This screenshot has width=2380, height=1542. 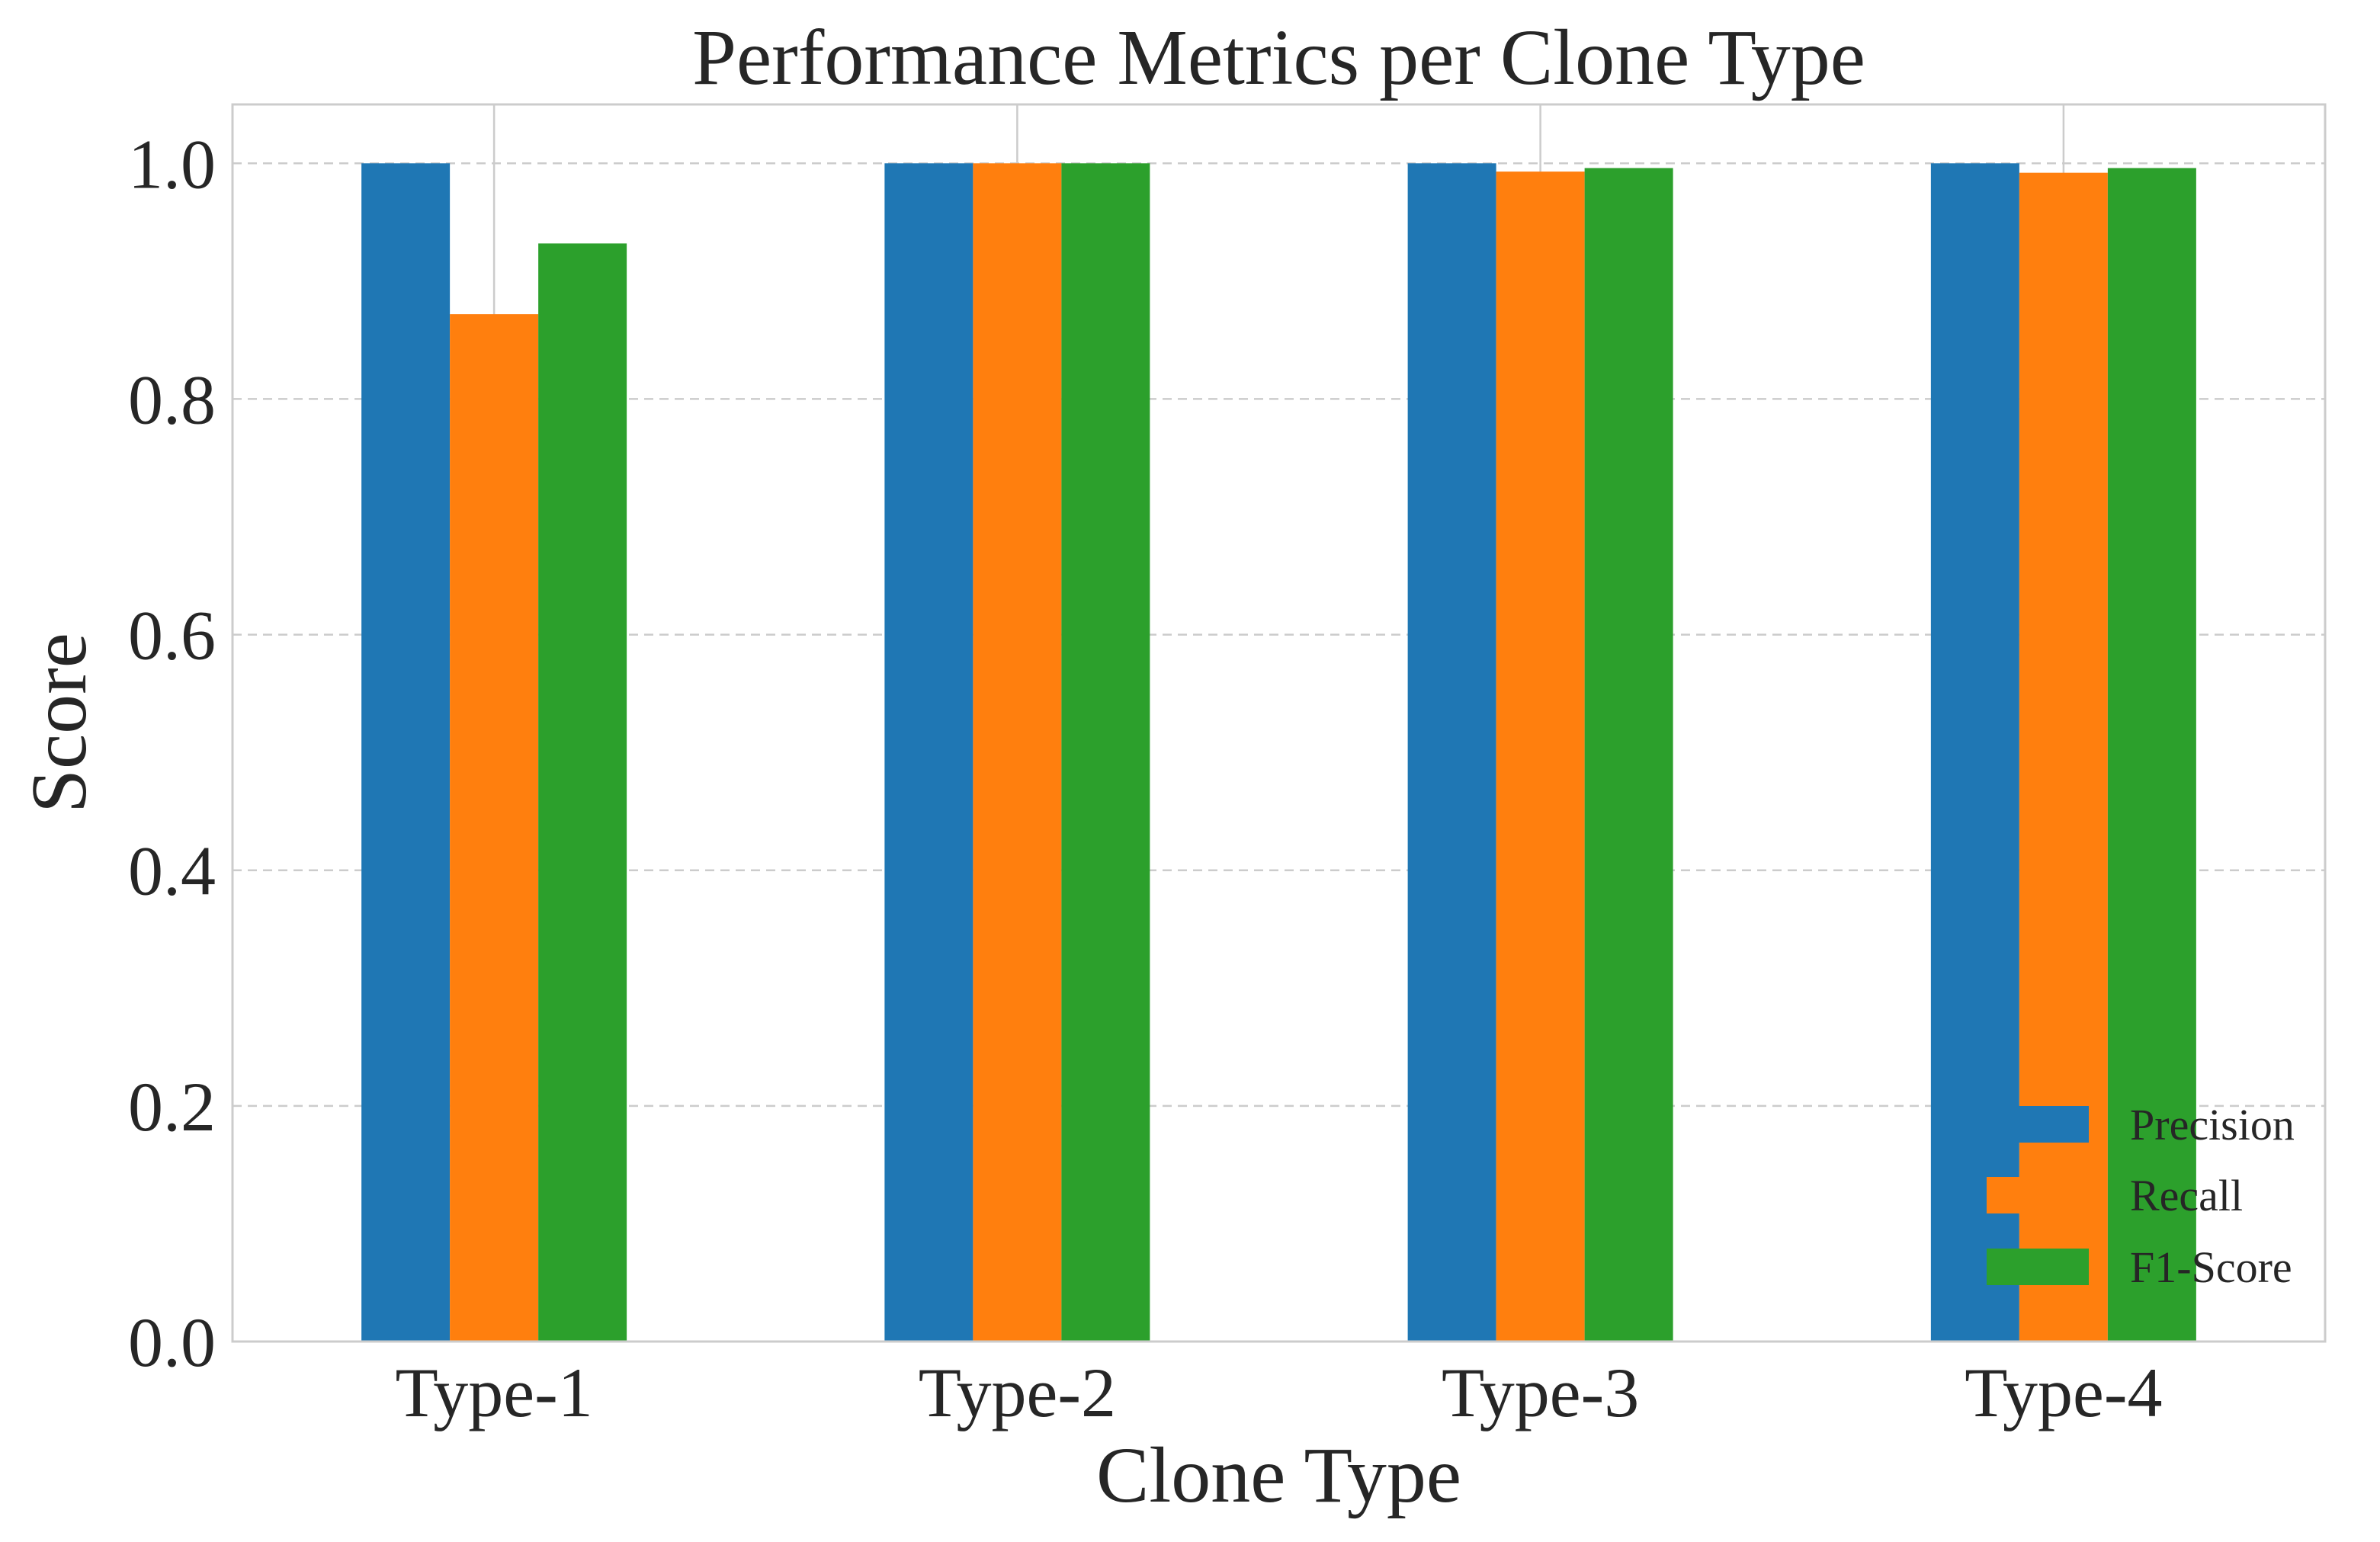 What do you see at coordinates (494, 1392) in the screenshot?
I see `x-tick-label: Type-1` at bounding box center [494, 1392].